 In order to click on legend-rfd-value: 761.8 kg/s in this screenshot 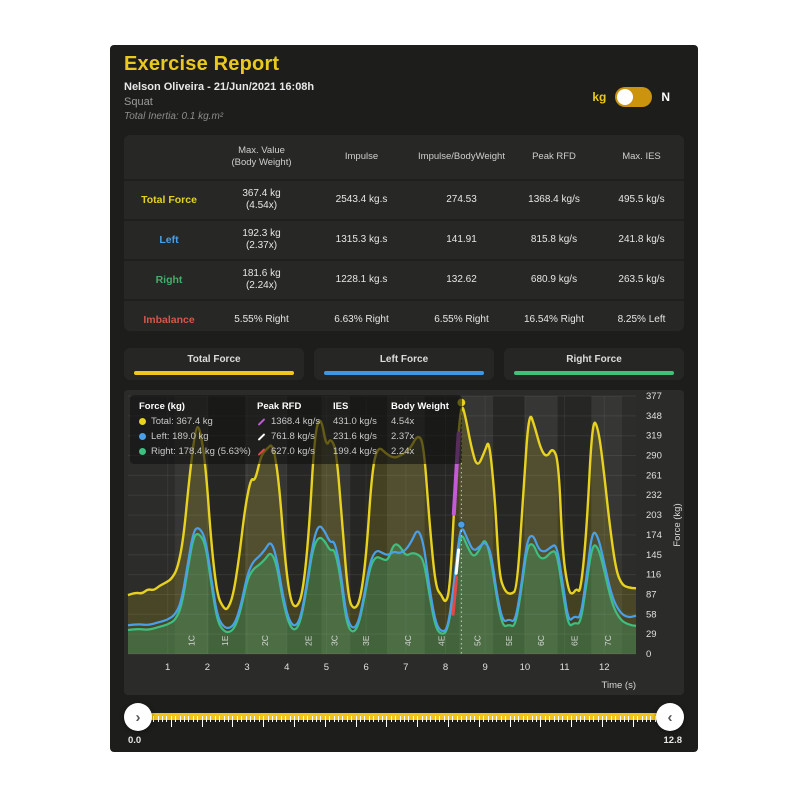, I will do `click(295, 436)`.